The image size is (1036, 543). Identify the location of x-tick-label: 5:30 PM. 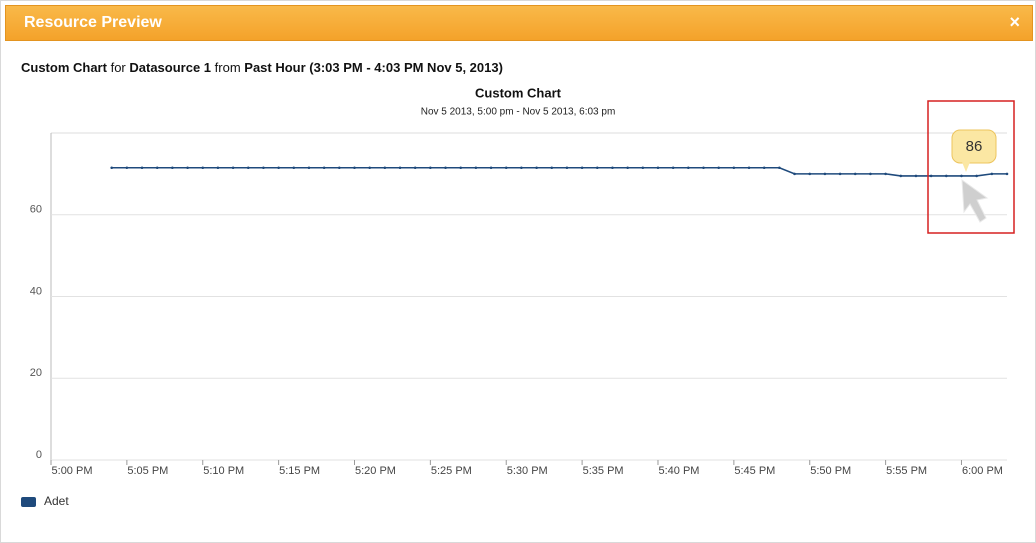
(527, 471).